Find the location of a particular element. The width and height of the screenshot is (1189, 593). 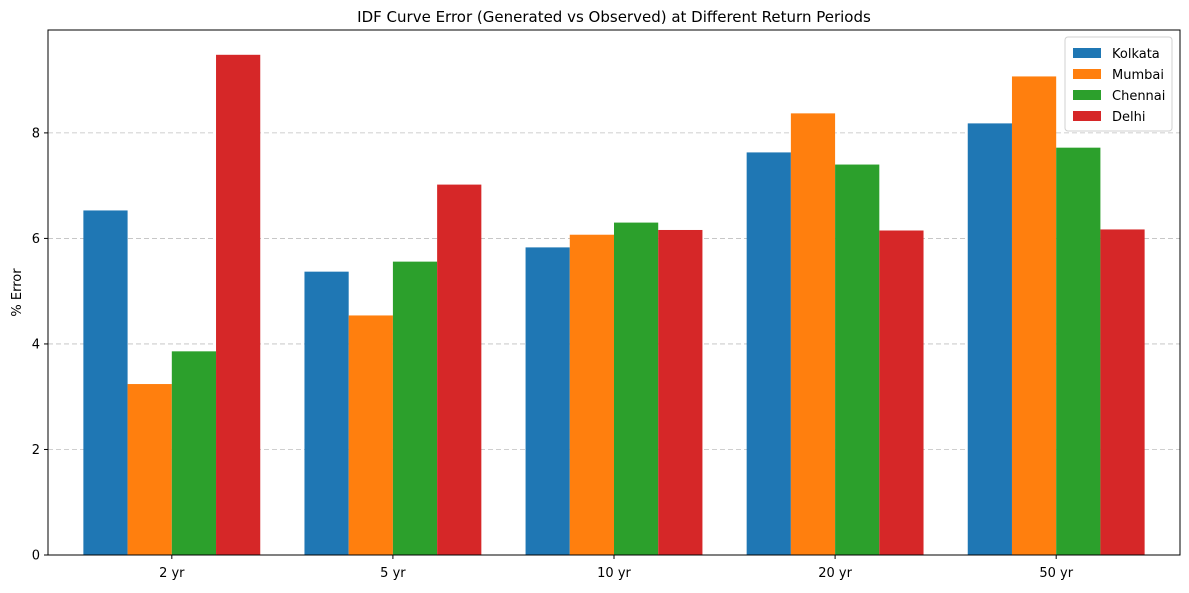

x-tick-label: 5 yr is located at coordinates (393, 573).